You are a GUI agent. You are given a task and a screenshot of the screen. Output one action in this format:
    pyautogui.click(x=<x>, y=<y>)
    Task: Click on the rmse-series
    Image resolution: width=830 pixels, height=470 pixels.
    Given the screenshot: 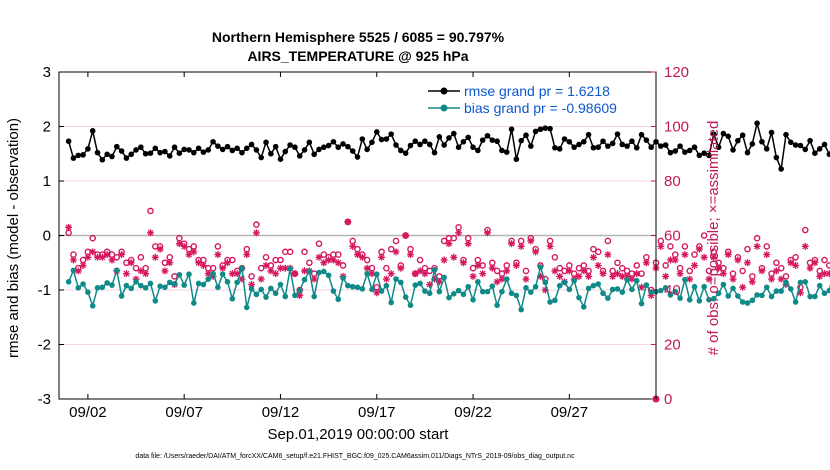 What is the action you would take?
    pyautogui.click(x=447, y=146)
    